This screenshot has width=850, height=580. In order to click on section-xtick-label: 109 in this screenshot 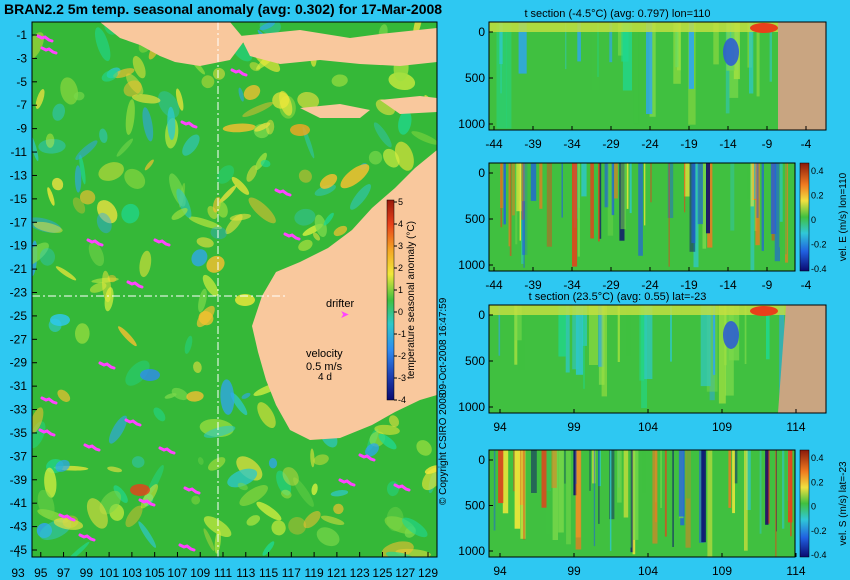, I will do `click(722, 571)`.